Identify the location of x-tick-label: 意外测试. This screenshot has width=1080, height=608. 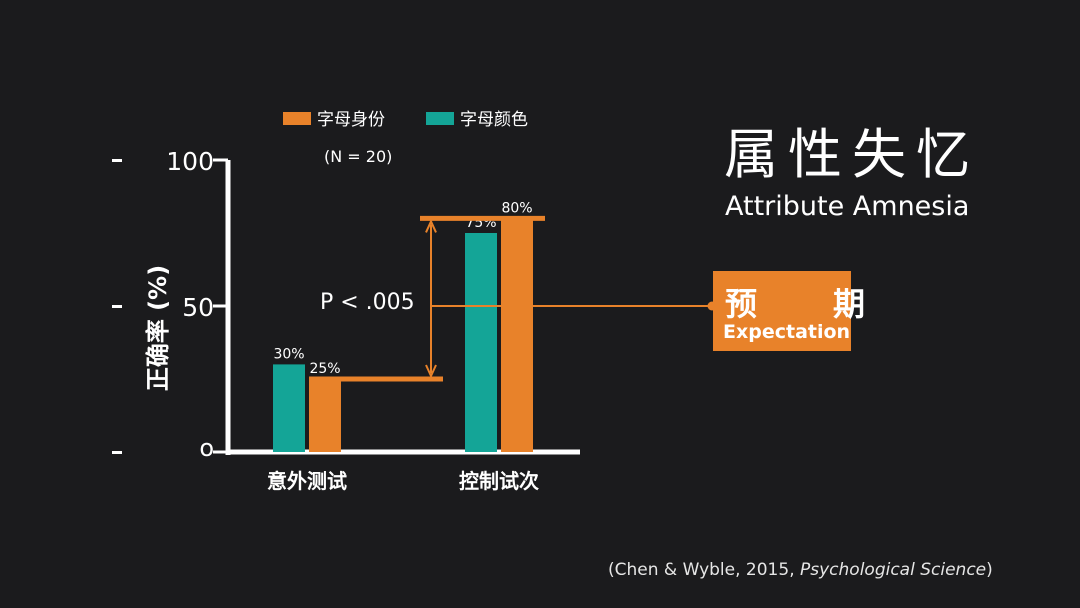
(307, 481).